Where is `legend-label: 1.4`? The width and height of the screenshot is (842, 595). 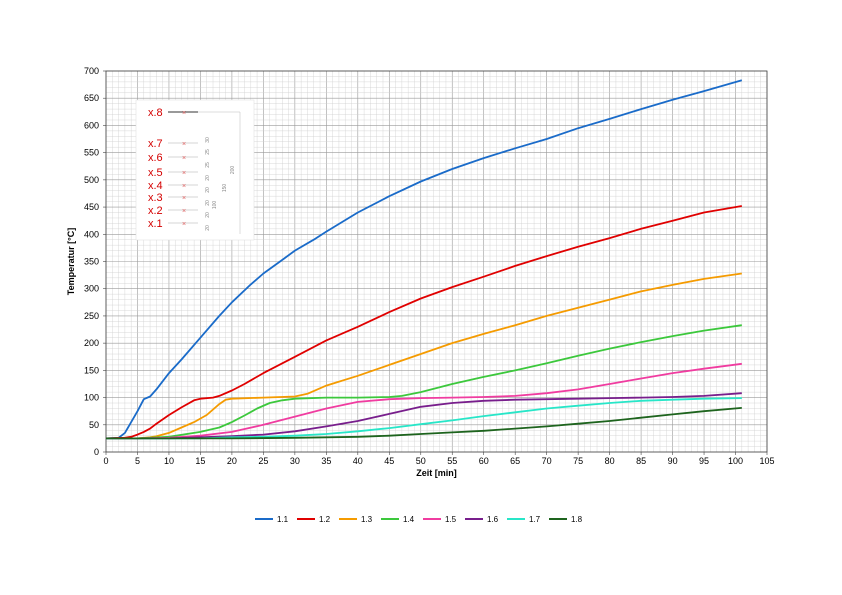
legend-label: 1.4 is located at coordinates (409, 519).